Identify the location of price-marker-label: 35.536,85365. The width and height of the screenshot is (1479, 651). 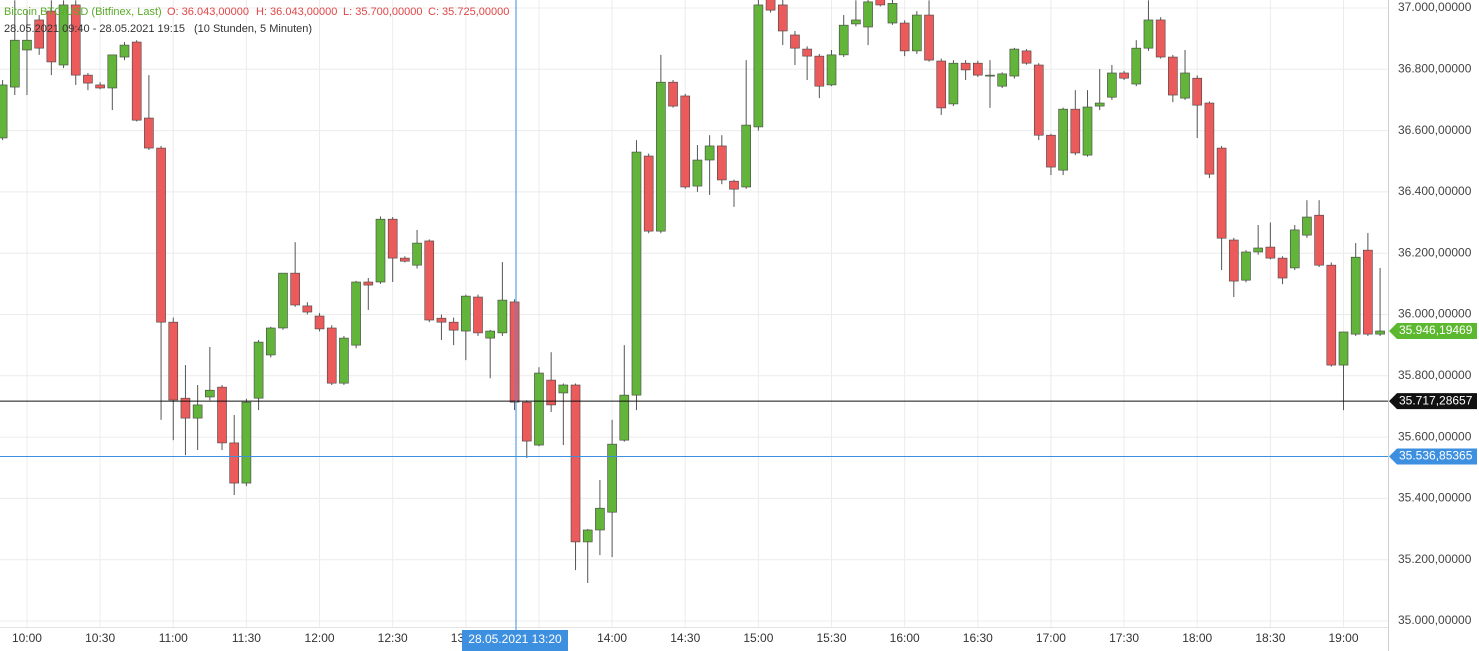
(1436, 456).